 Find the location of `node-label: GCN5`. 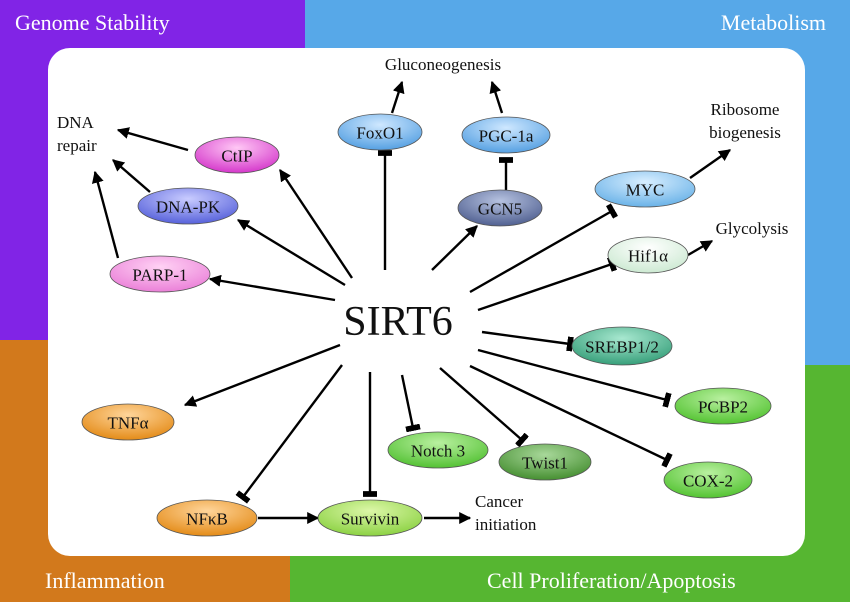

node-label: GCN5 is located at coordinates (500, 209).